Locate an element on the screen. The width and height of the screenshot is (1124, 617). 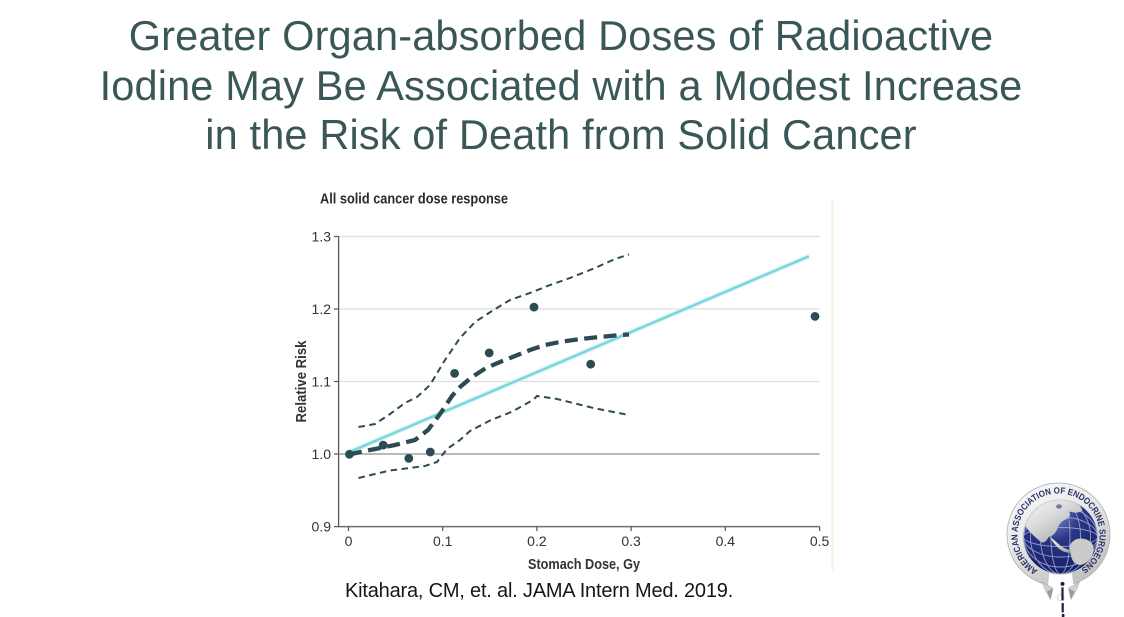
svg-text: Relative Risk is located at coordinates (302, 381).